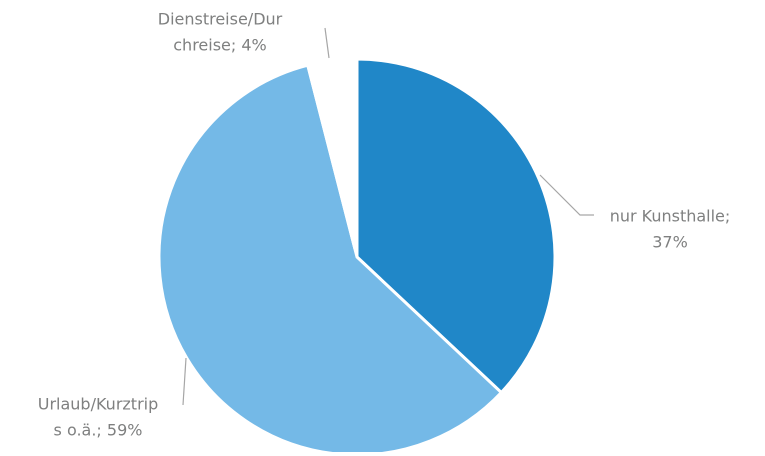 The width and height of the screenshot is (765, 456). I want to click on data-label: Dienstreise/Dur, so click(220, 19).